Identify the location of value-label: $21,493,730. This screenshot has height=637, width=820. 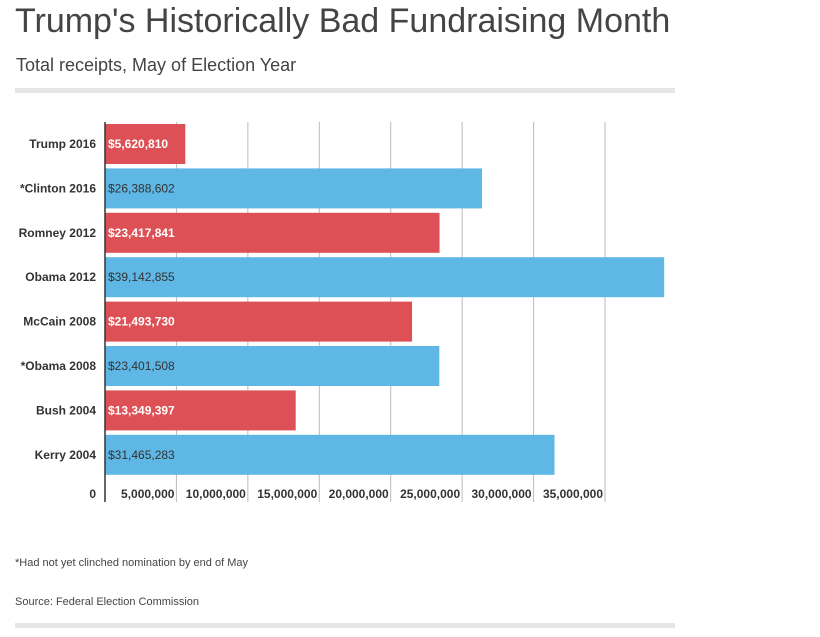
(141, 322).